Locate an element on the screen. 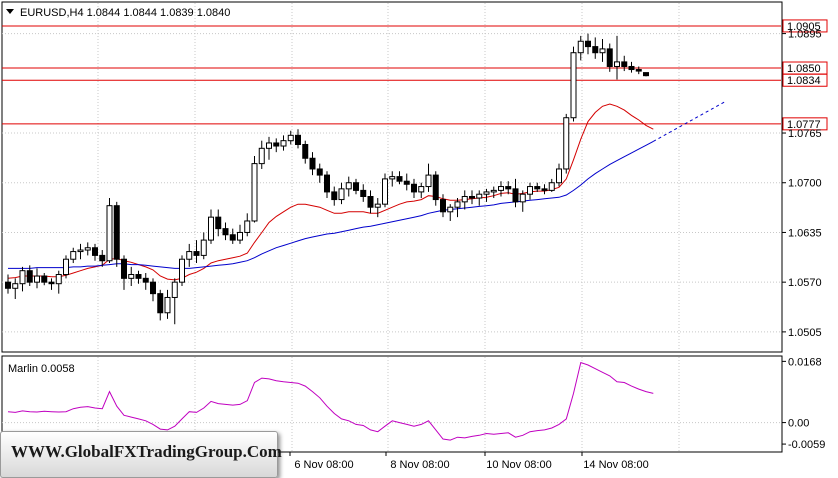  time-tick-label: 14 Nov 08:00 is located at coordinates (615, 465).